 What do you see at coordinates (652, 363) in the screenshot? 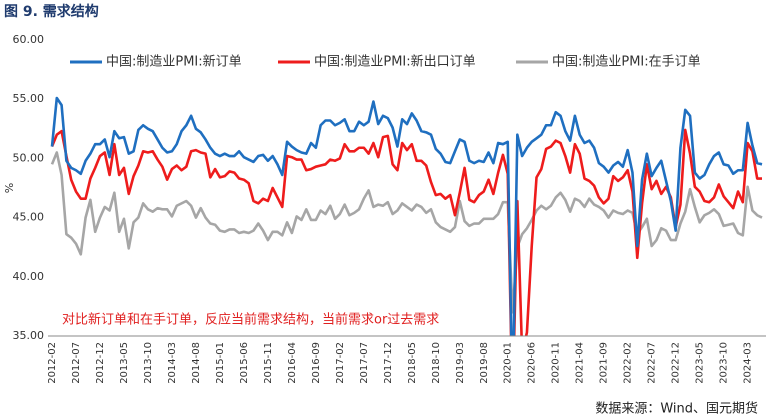
I see `x-tick-label: 2022-07` at bounding box center [652, 363].